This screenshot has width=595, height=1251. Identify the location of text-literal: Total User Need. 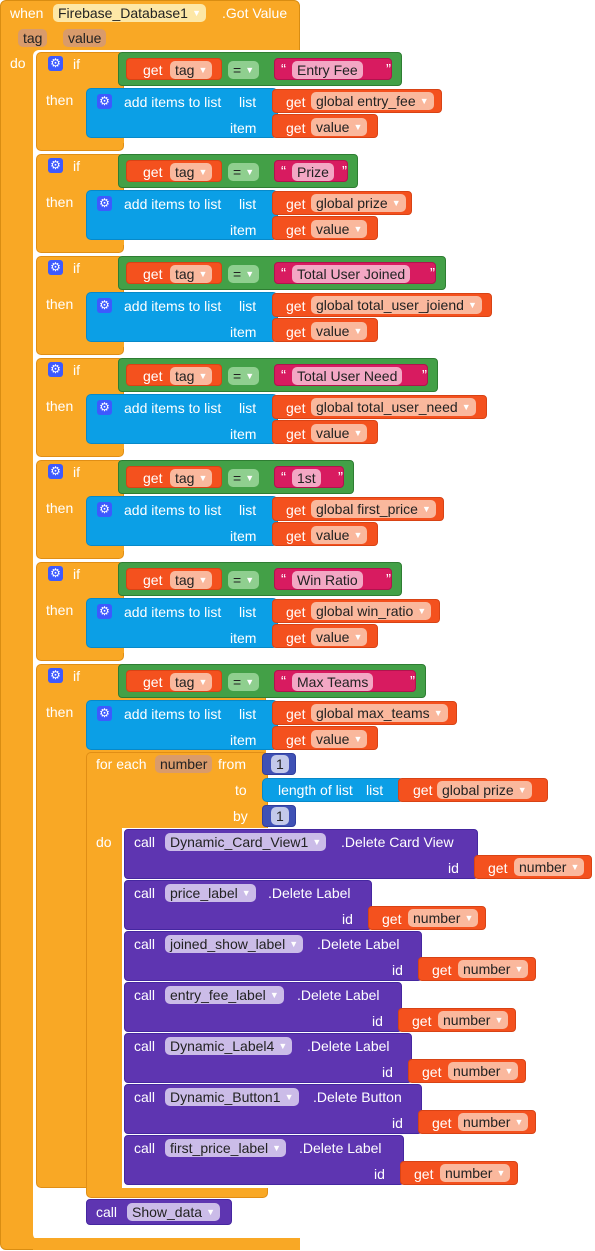
(347, 376).